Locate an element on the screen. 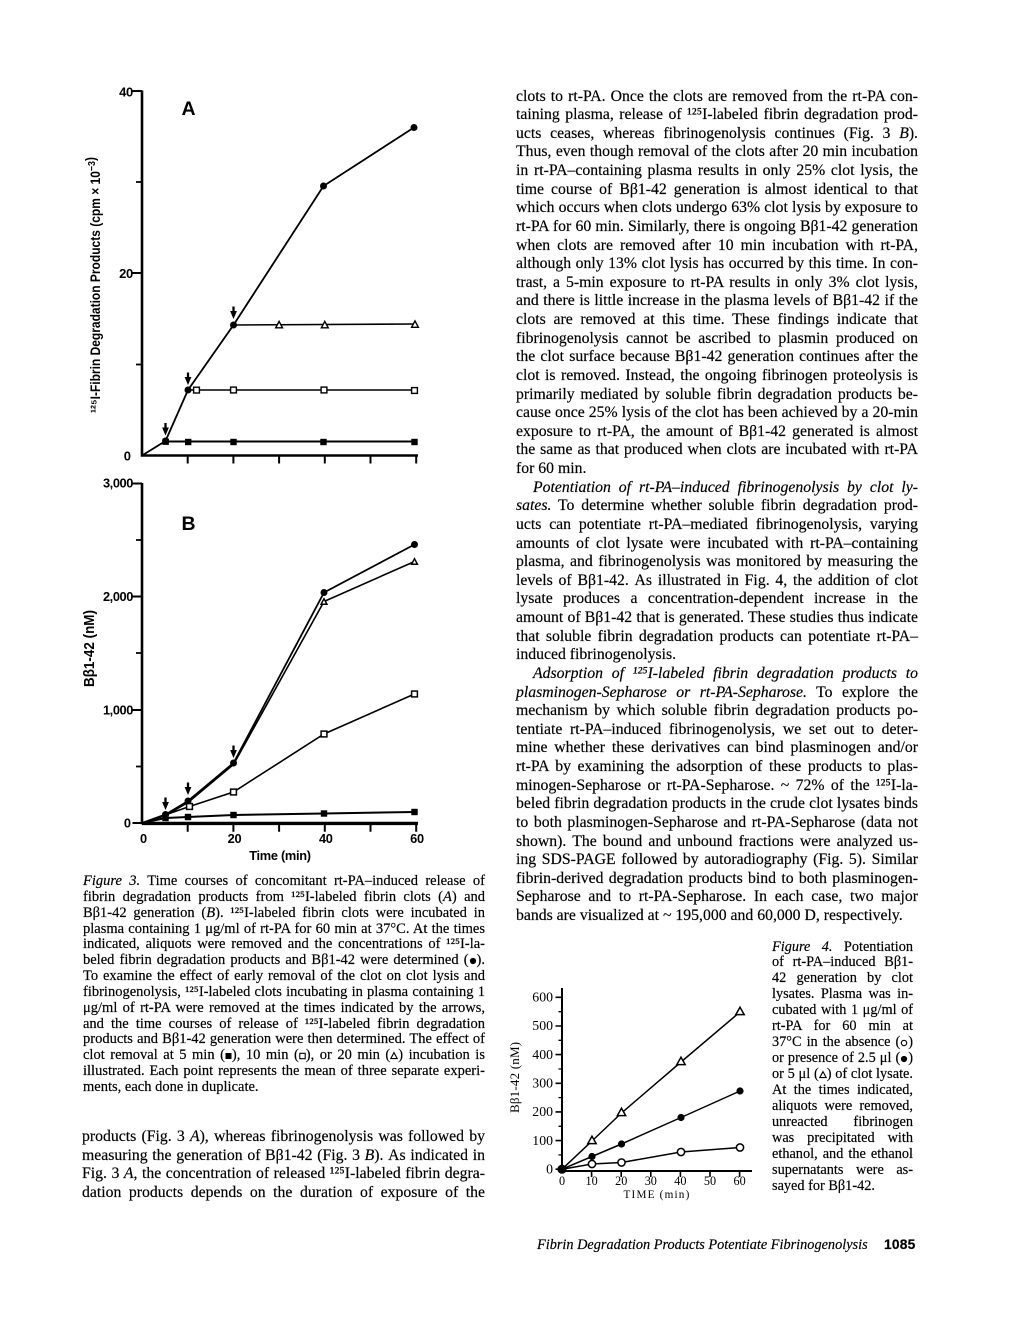 This screenshot has width=1020, height=1320. svg-text: 200 is located at coordinates (542, 1111).